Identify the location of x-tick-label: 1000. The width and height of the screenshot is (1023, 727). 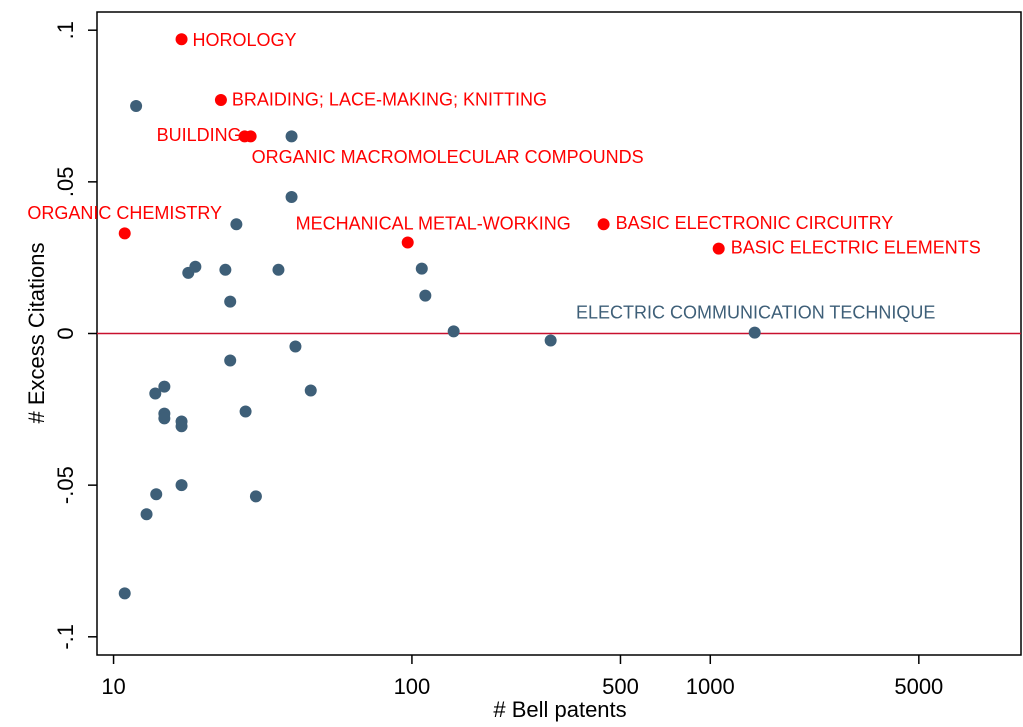
(710, 686).